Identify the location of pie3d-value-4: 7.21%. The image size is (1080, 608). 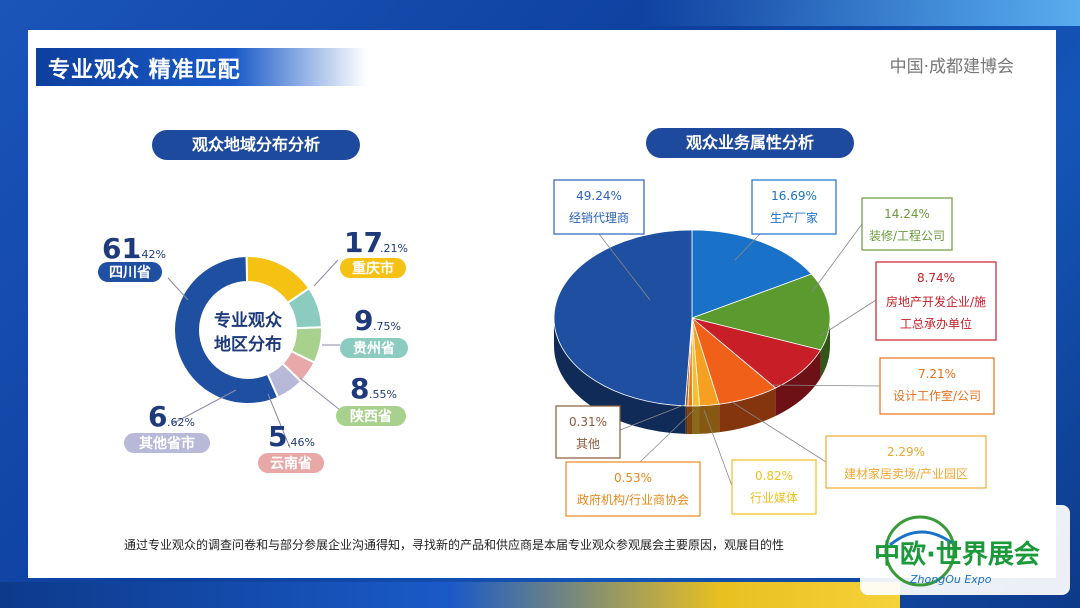
(937, 374).